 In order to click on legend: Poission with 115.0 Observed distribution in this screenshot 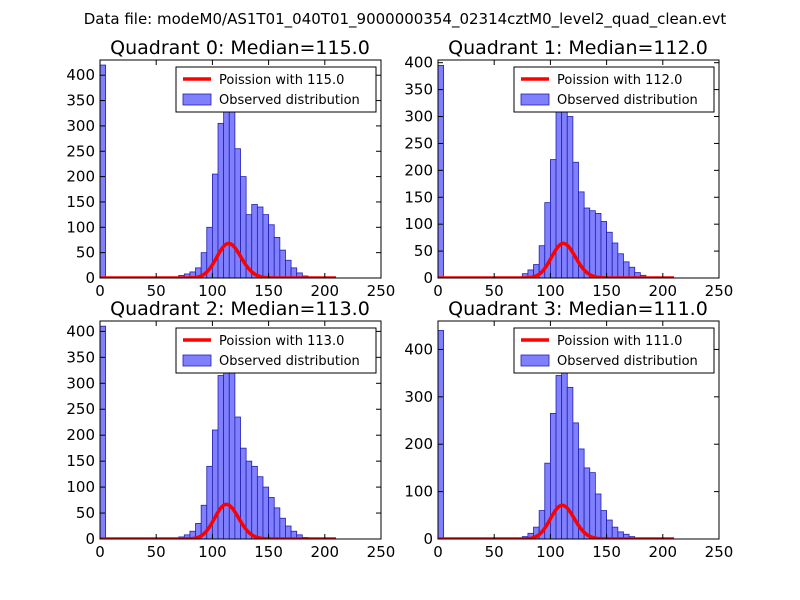, I will do `click(276, 89)`.